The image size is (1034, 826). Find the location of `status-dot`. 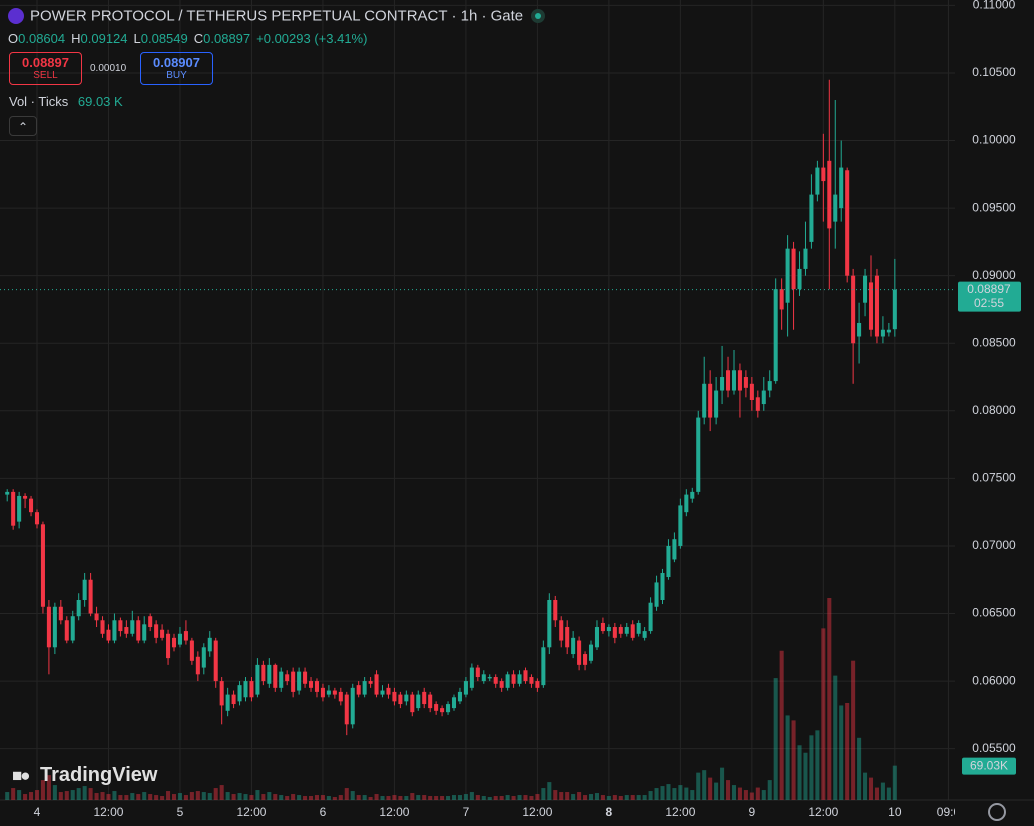

status-dot is located at coordinates (538, 15).